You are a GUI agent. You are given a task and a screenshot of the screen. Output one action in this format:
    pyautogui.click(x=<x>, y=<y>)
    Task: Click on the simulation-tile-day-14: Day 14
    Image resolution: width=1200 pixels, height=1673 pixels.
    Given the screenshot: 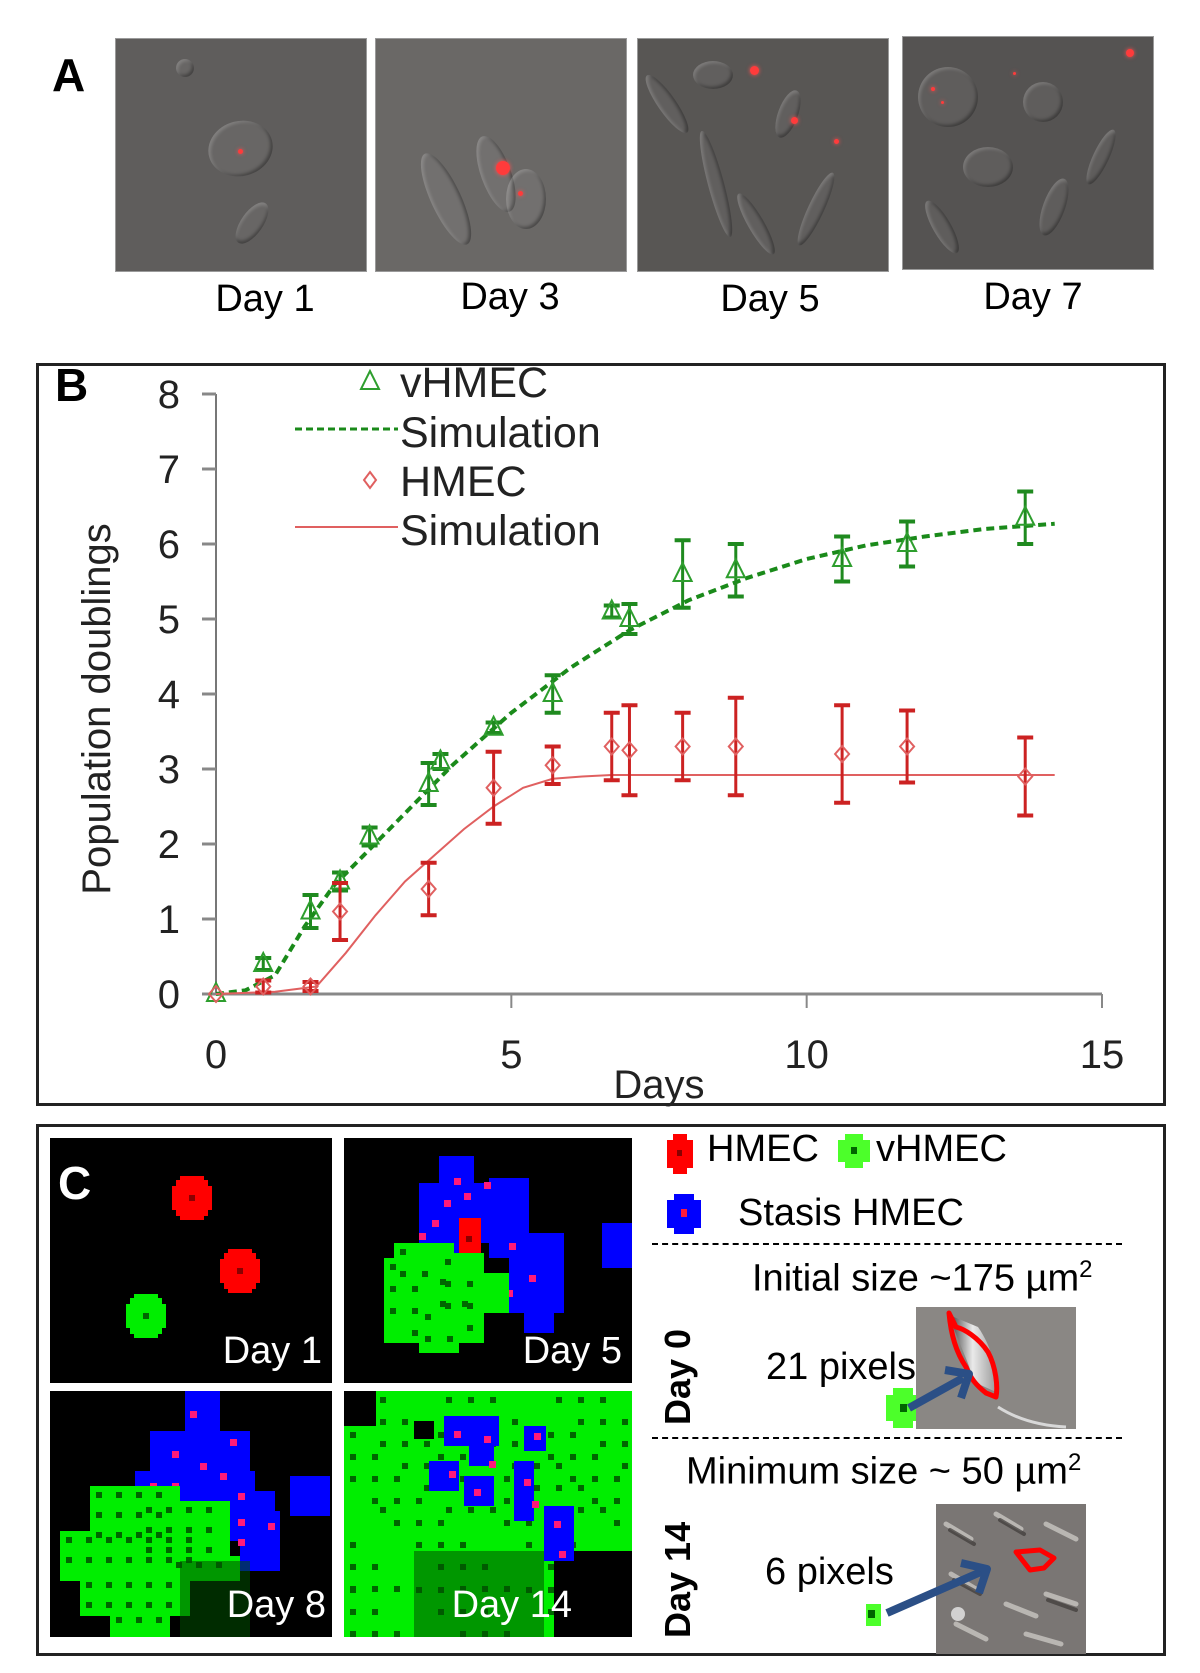 What is the action you would take?
    pyautogui.click(x=488, y=1514)
    